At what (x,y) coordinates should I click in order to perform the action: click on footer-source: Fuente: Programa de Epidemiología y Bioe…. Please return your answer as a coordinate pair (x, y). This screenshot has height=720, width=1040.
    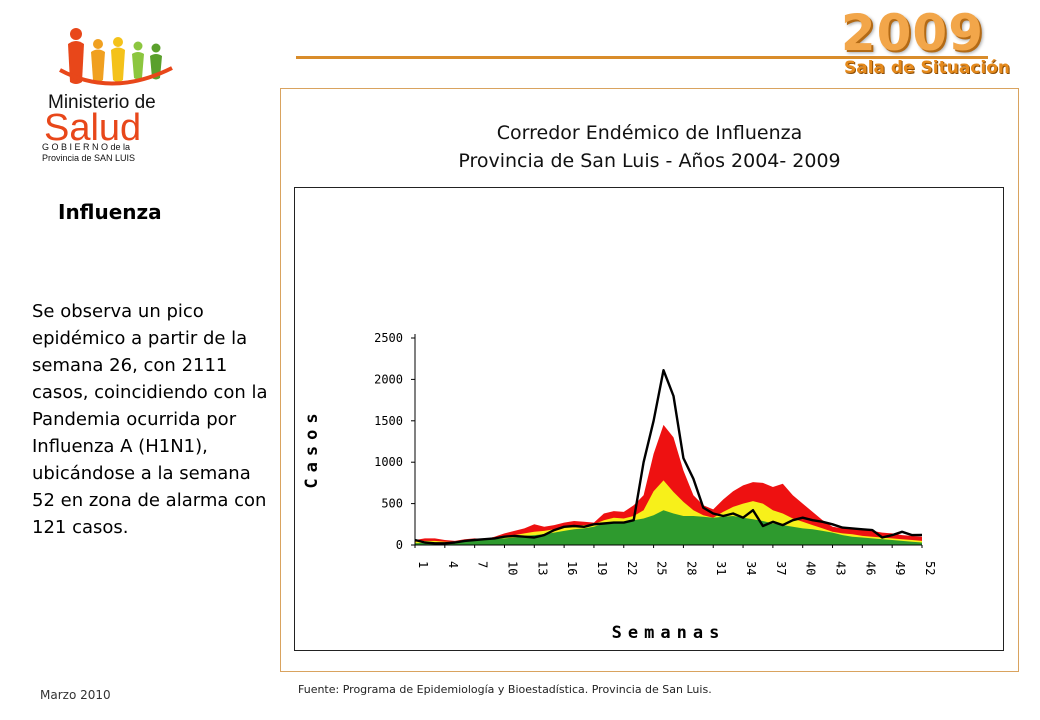
    Looking at the image, I should click on (505, 689).